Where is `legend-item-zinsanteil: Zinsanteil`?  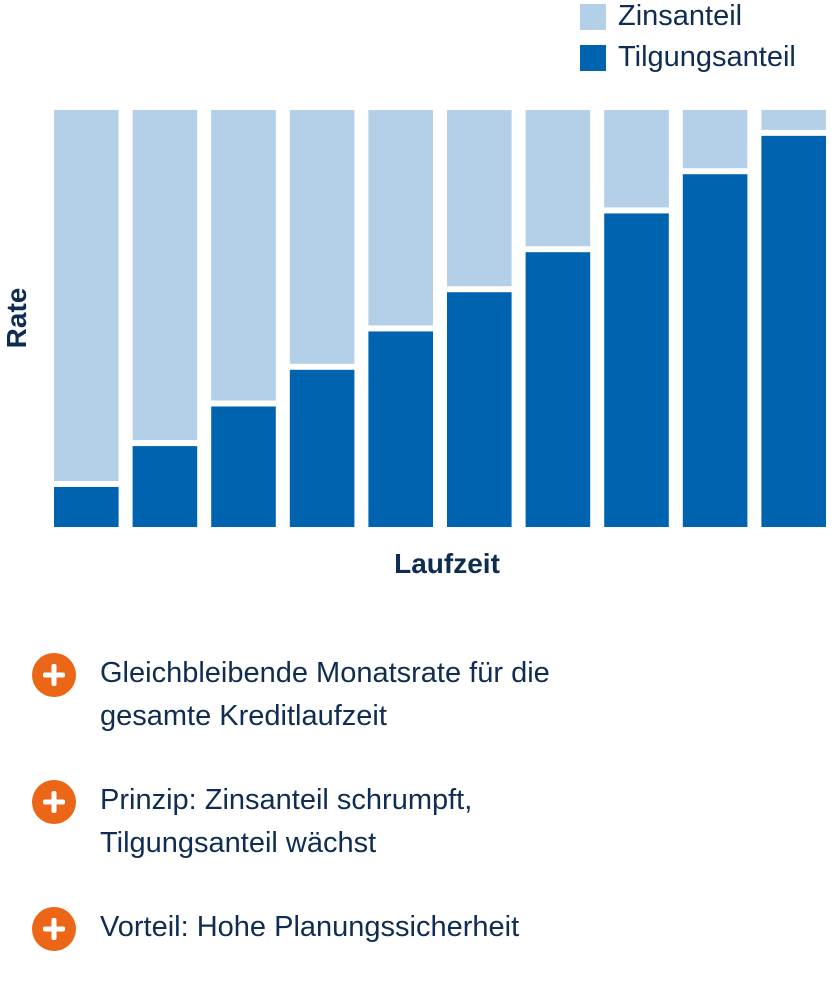 legend-item-zinsanteil: Zinsanteil is located at coordinates (661, 16).